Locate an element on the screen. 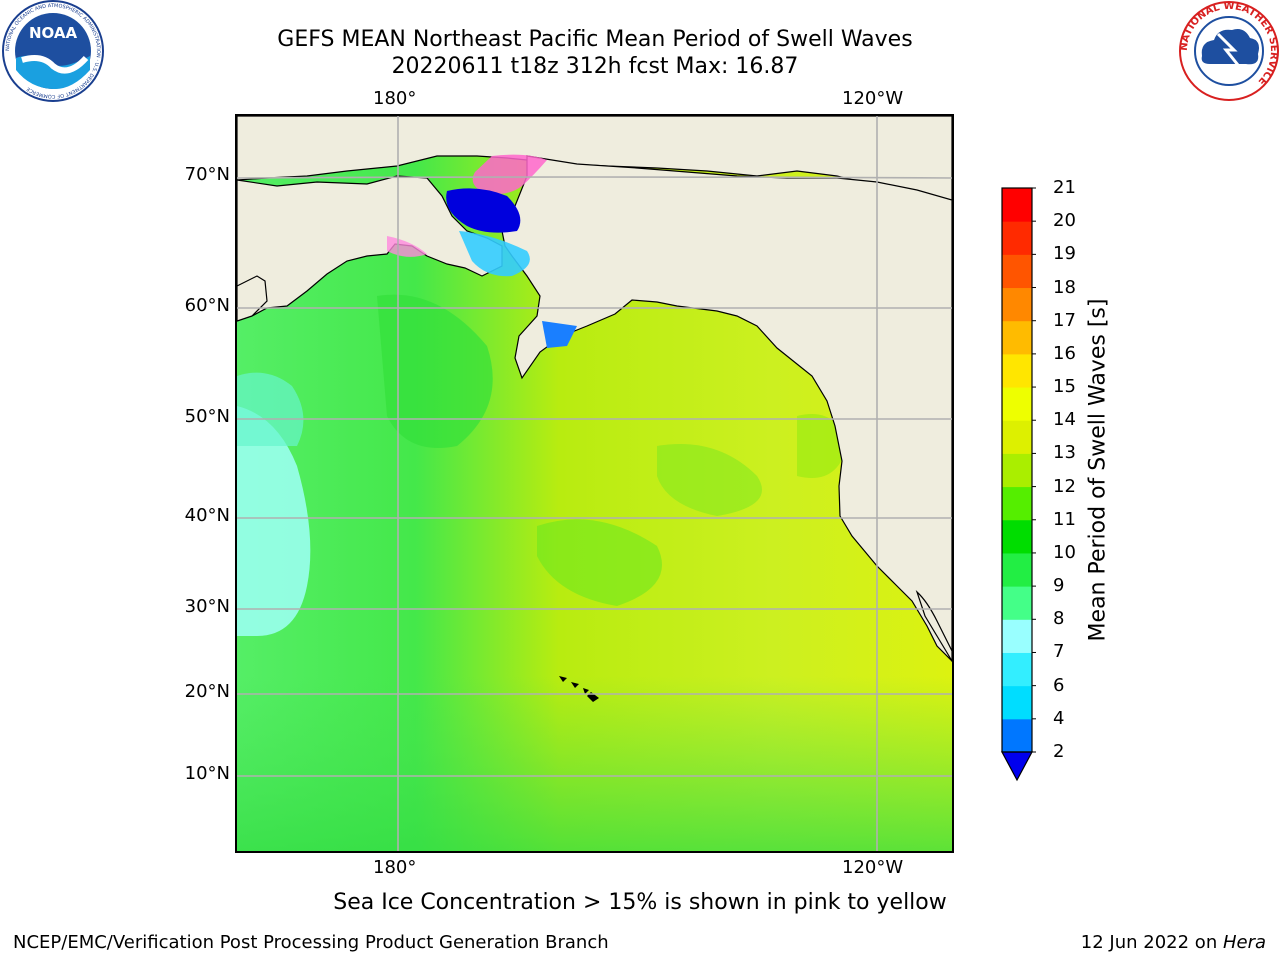  grid-lat-70n is located at coordinates (594, 177).